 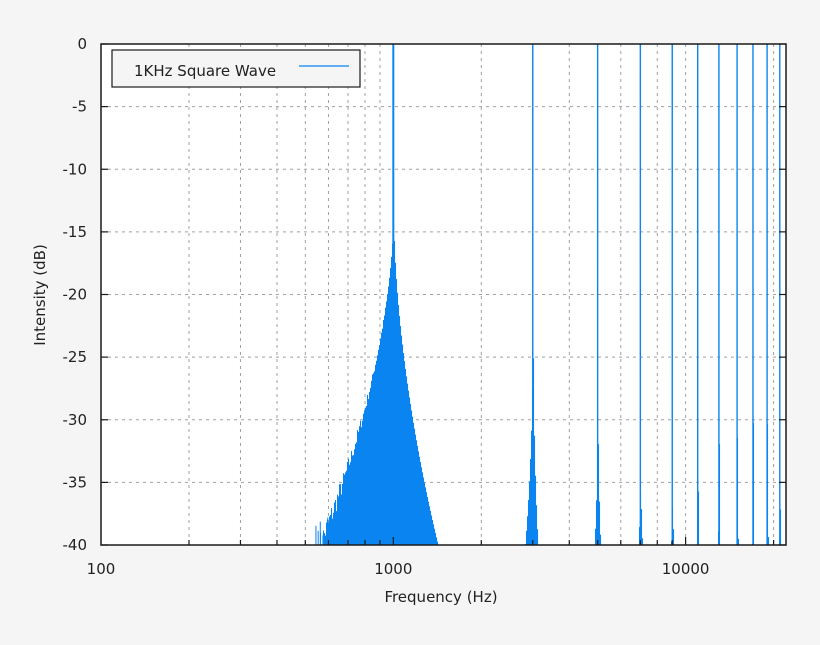 I want to click on legend-box, so click(x=236, y=68).